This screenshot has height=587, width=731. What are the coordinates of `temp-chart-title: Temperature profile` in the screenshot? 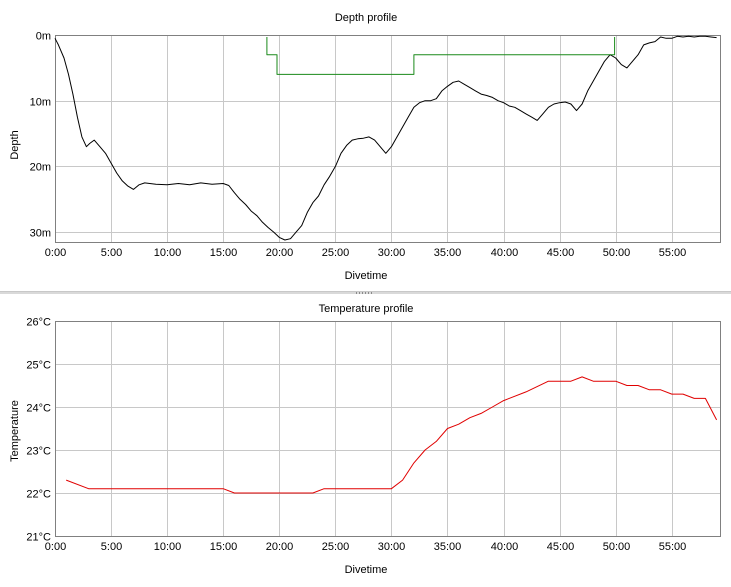 It's located at (366, 309).